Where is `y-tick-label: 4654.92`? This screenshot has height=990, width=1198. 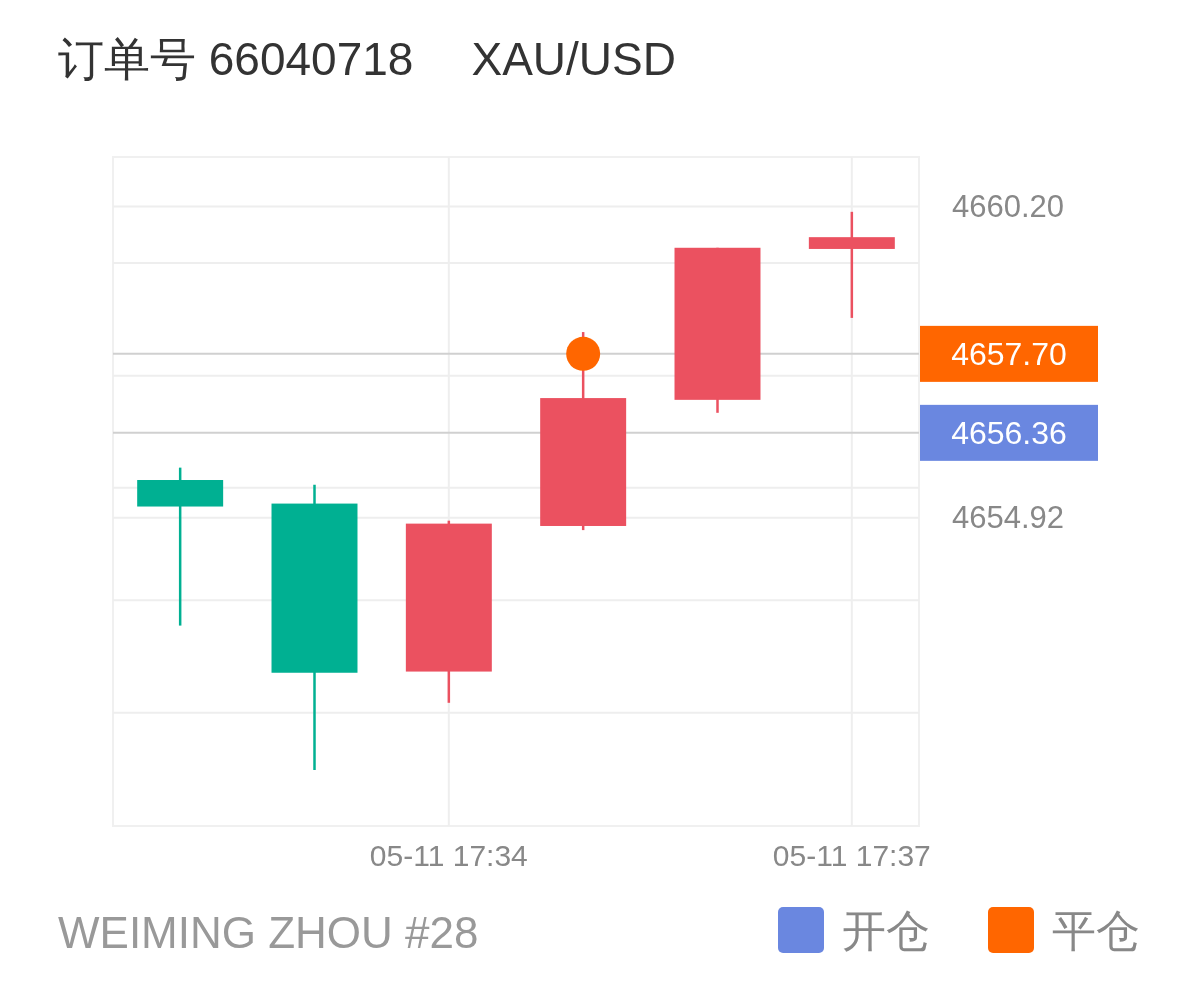
y-tick-label: 4654.92 is located at coordinates (1008, 518).